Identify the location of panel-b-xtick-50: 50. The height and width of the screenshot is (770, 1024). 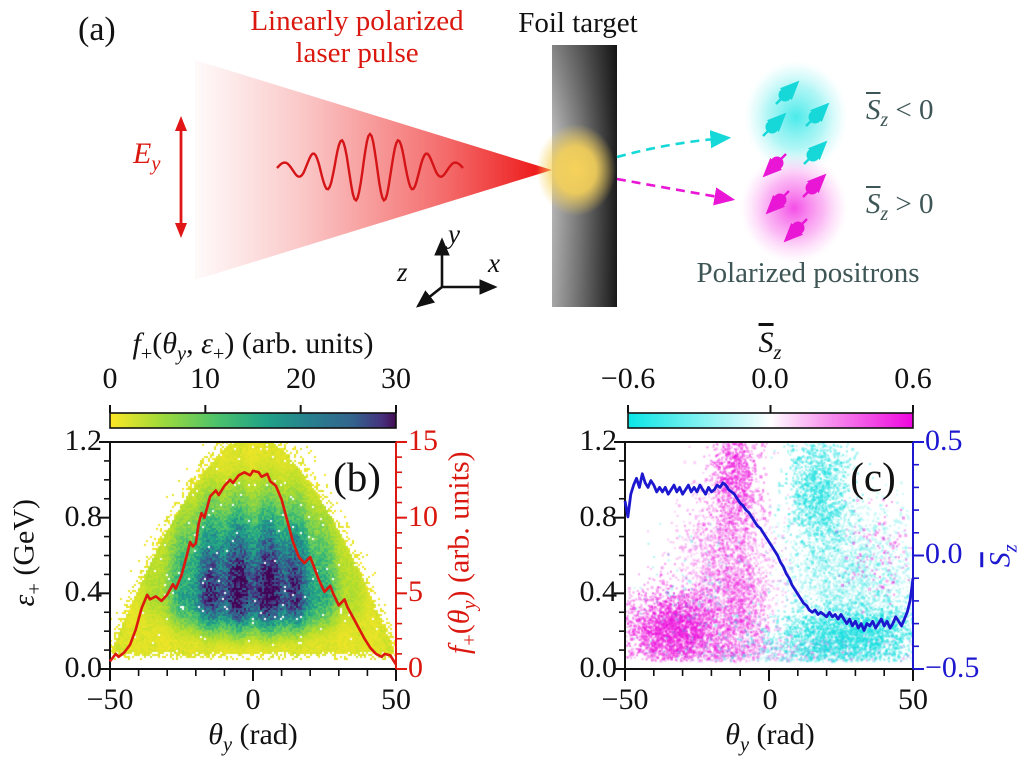
(396, 699).